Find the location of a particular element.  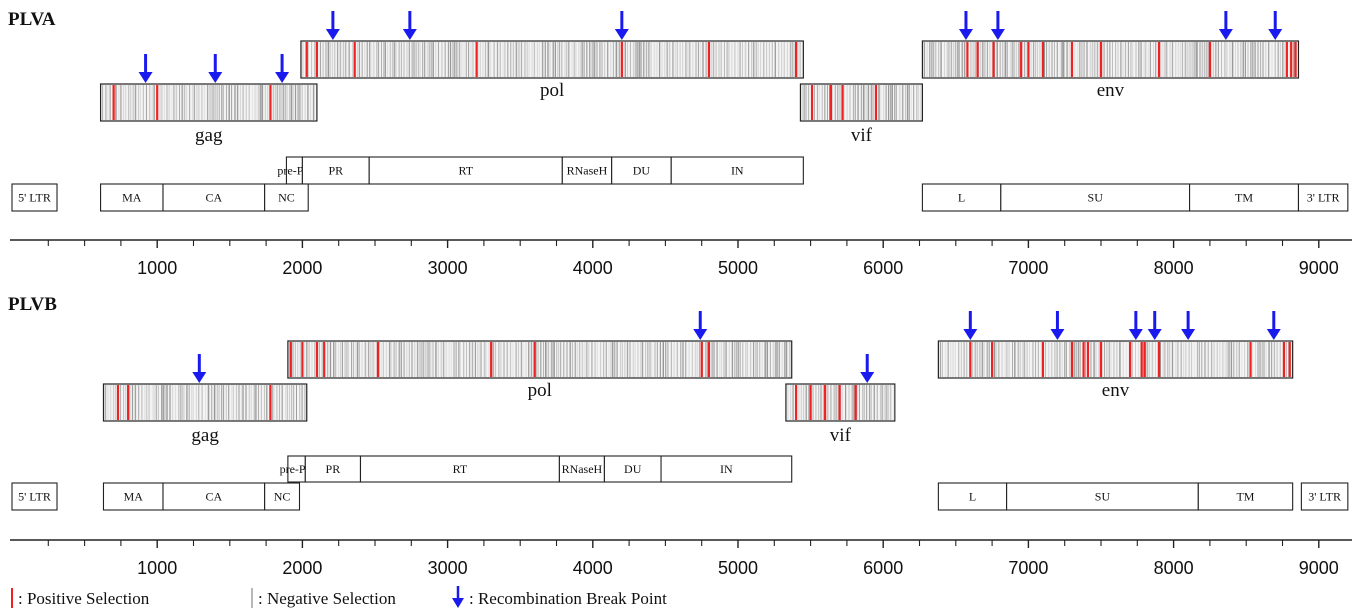

gene-pol: pol is located at coordinates (552, 56).